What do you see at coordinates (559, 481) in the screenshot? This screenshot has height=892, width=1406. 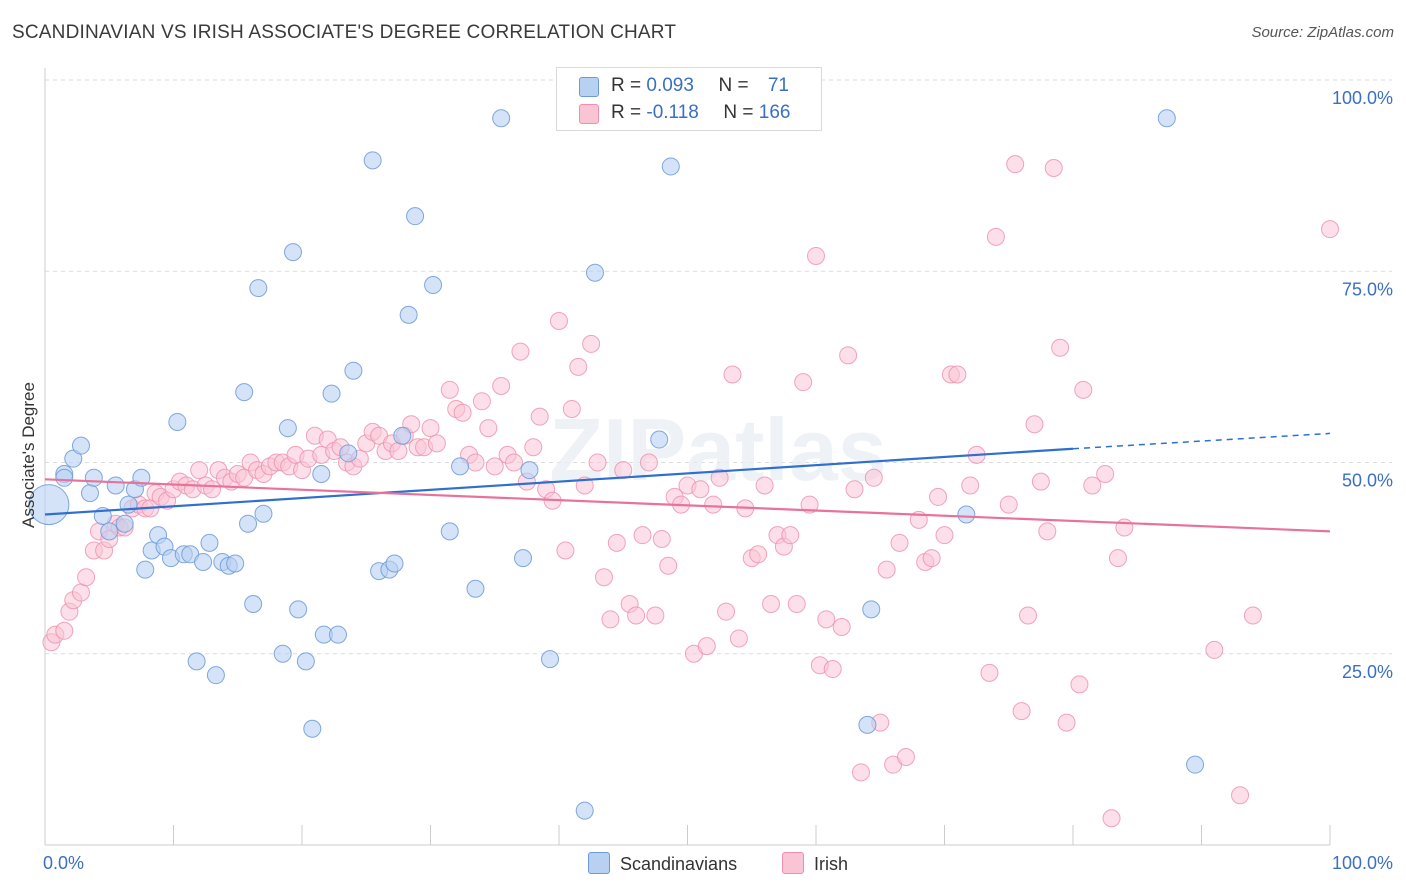 I see `scandinavians-trend-line` at bounding box center [559, 481].